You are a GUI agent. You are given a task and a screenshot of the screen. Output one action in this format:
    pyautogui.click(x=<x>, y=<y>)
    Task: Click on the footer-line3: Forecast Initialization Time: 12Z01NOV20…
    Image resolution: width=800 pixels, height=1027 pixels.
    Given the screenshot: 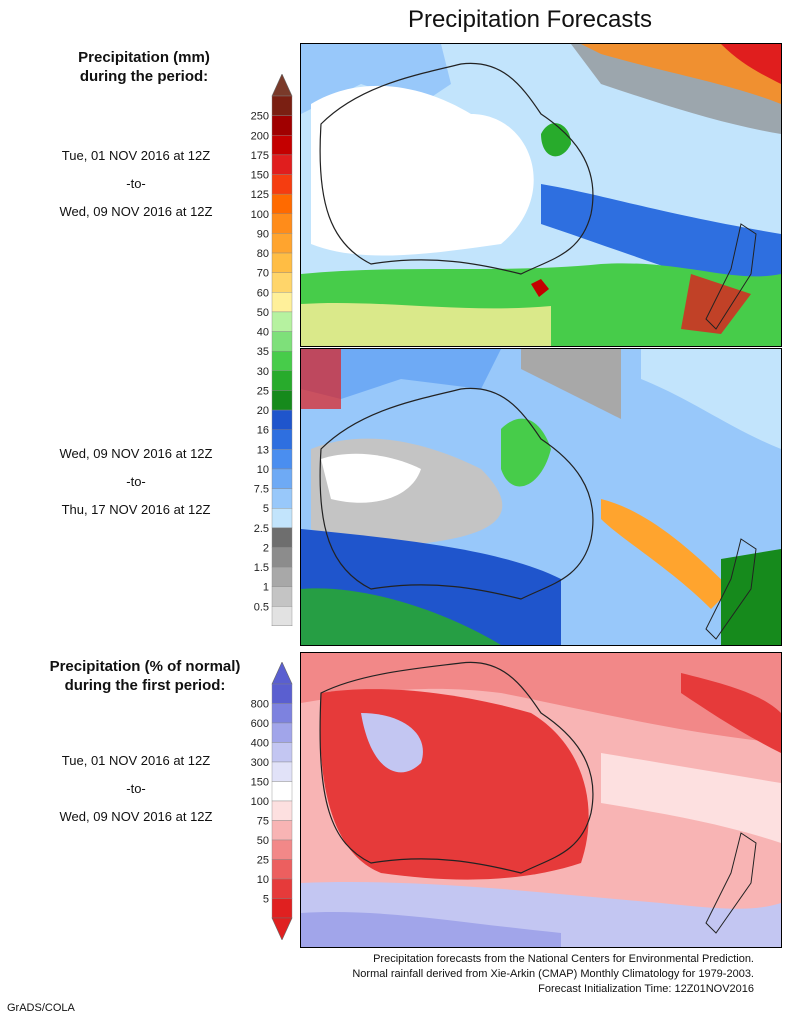 What is the action you would take?
    pyautogui.click(x=646, y=989)
    